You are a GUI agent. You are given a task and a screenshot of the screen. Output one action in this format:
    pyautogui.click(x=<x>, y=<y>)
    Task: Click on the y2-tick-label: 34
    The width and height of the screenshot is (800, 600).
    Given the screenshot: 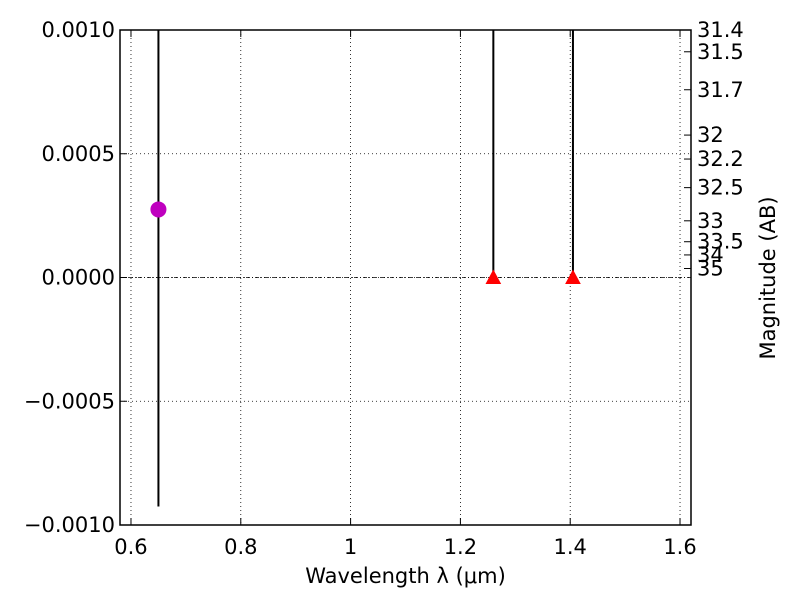 What is the action you would take?
    pyautogui.click(x=710, y=255)
    